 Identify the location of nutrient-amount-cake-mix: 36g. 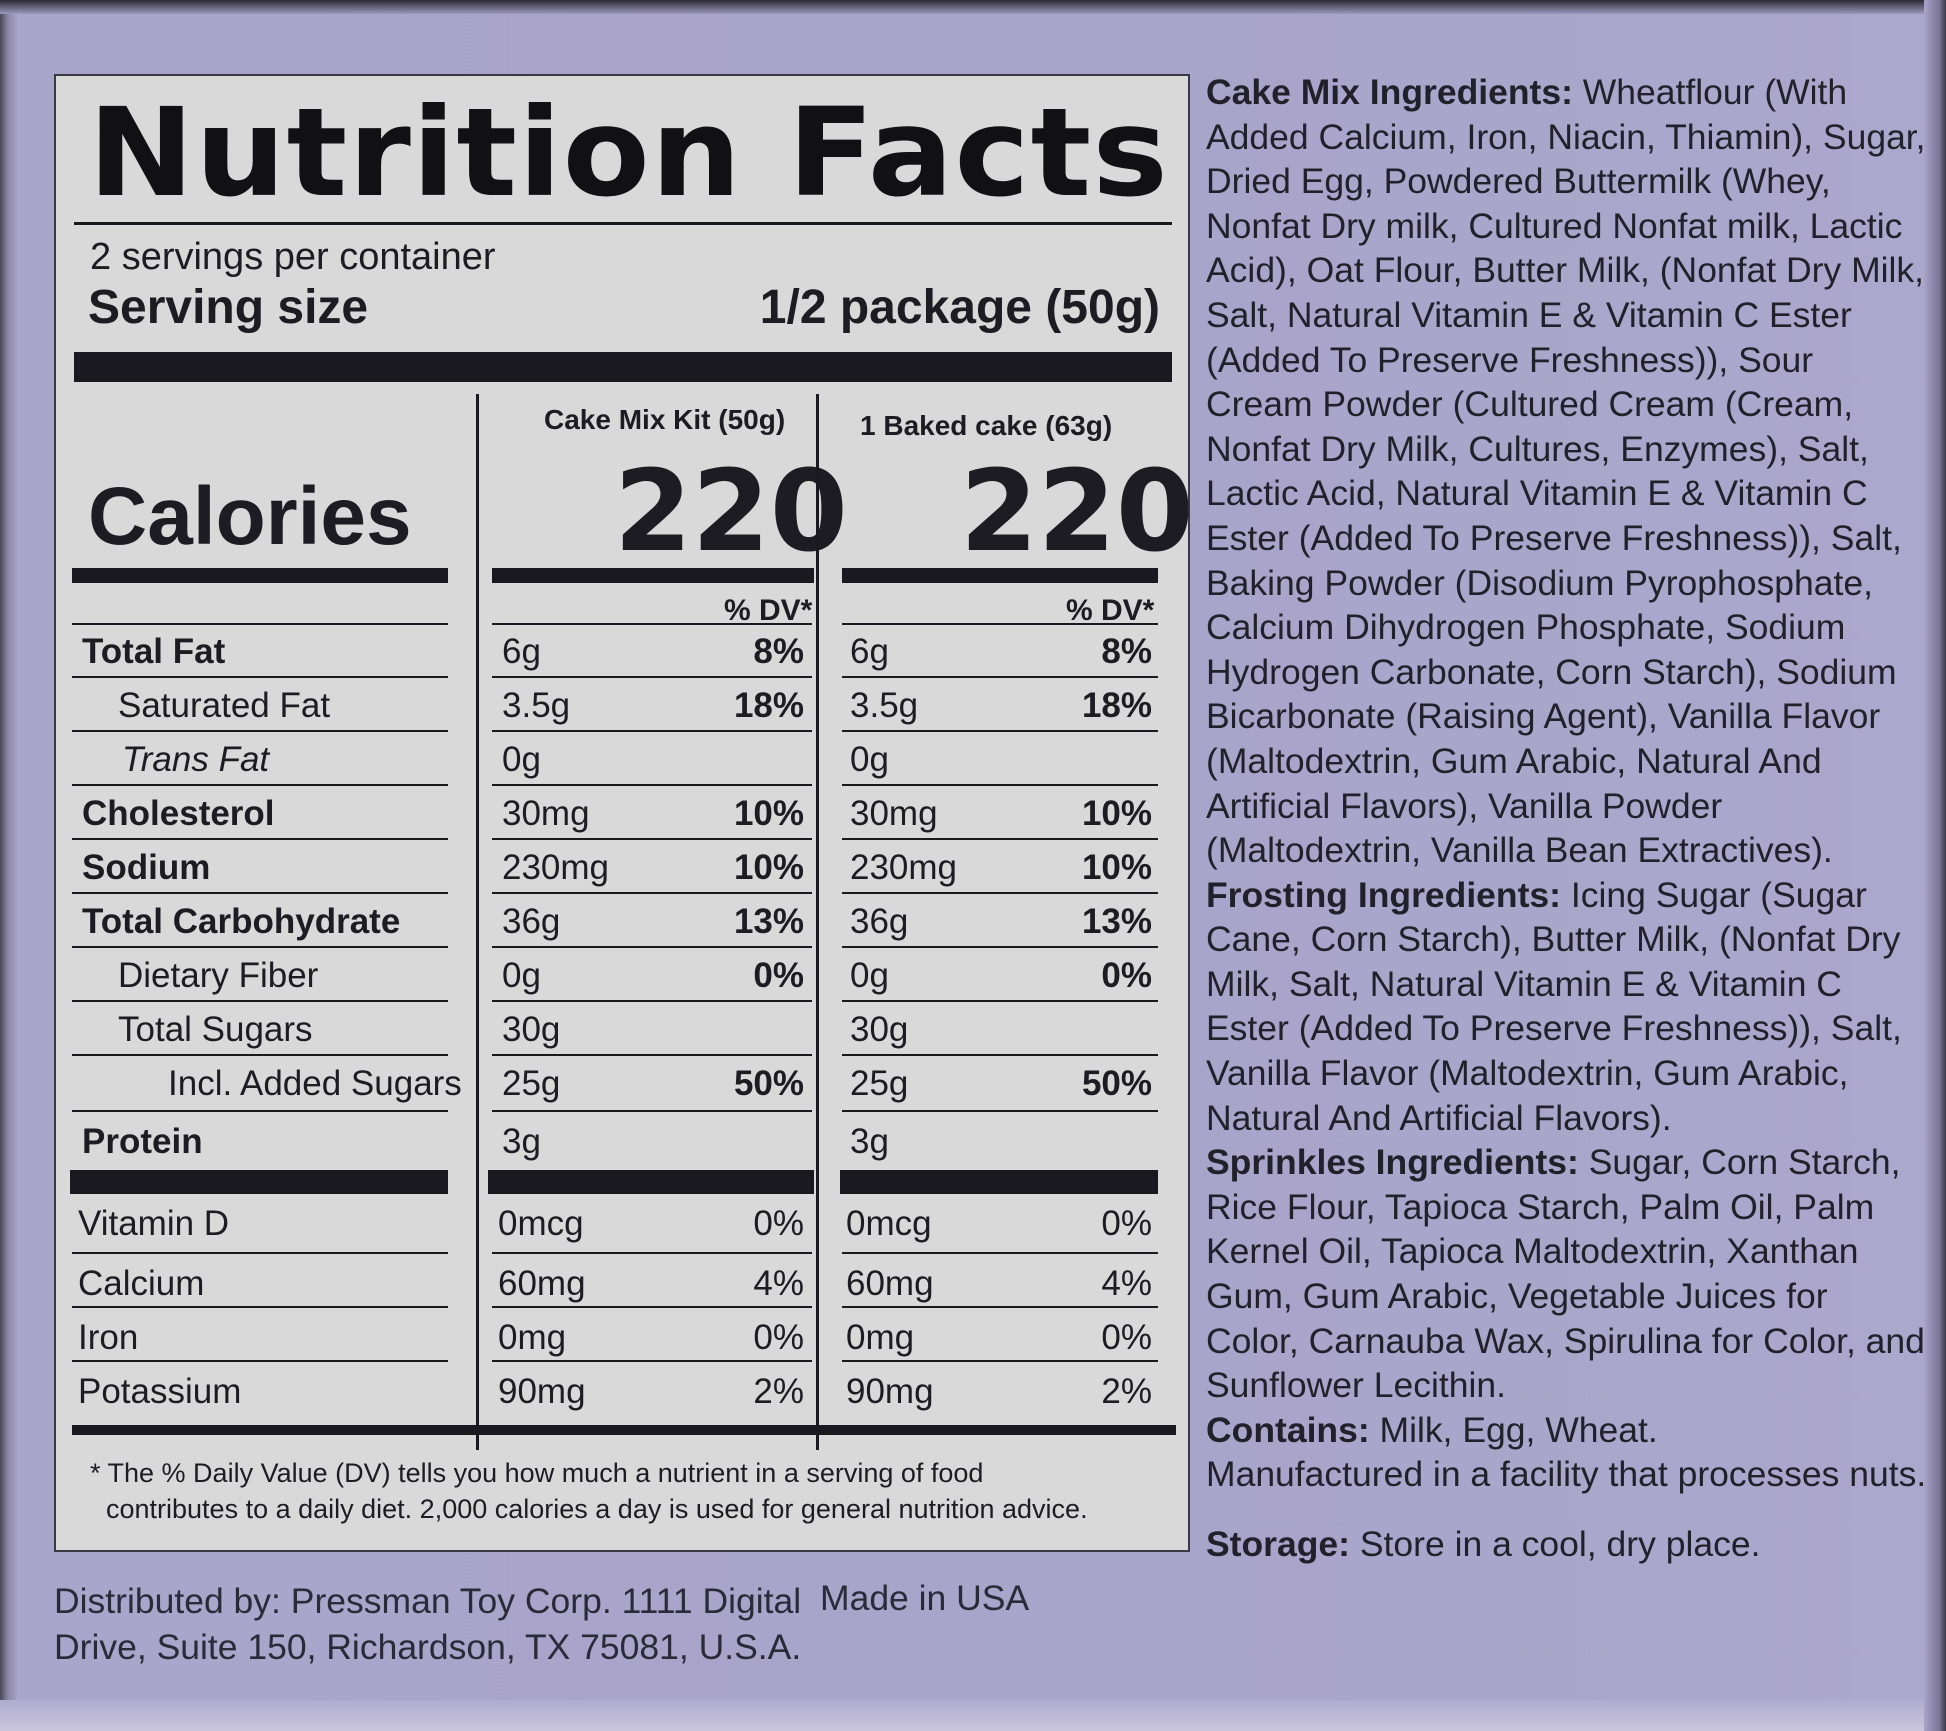
(531, 921).